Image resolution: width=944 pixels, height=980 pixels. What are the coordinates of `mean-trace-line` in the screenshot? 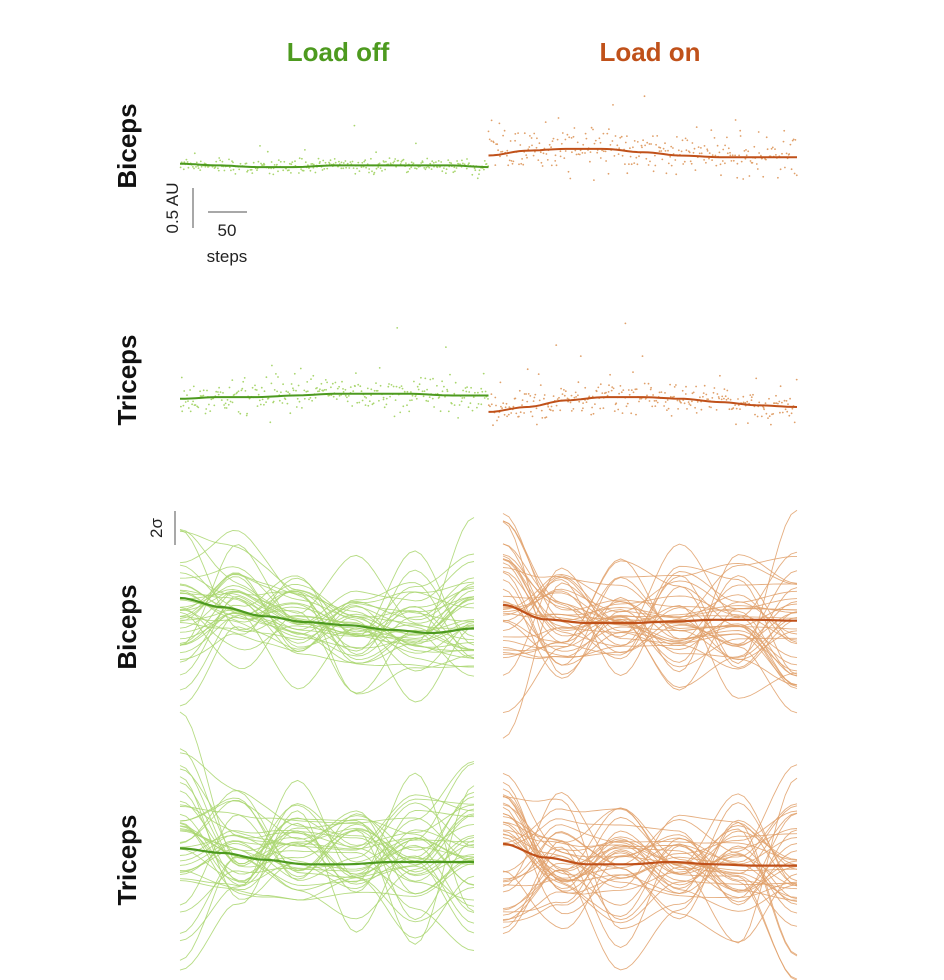 It's located at (327, 615).